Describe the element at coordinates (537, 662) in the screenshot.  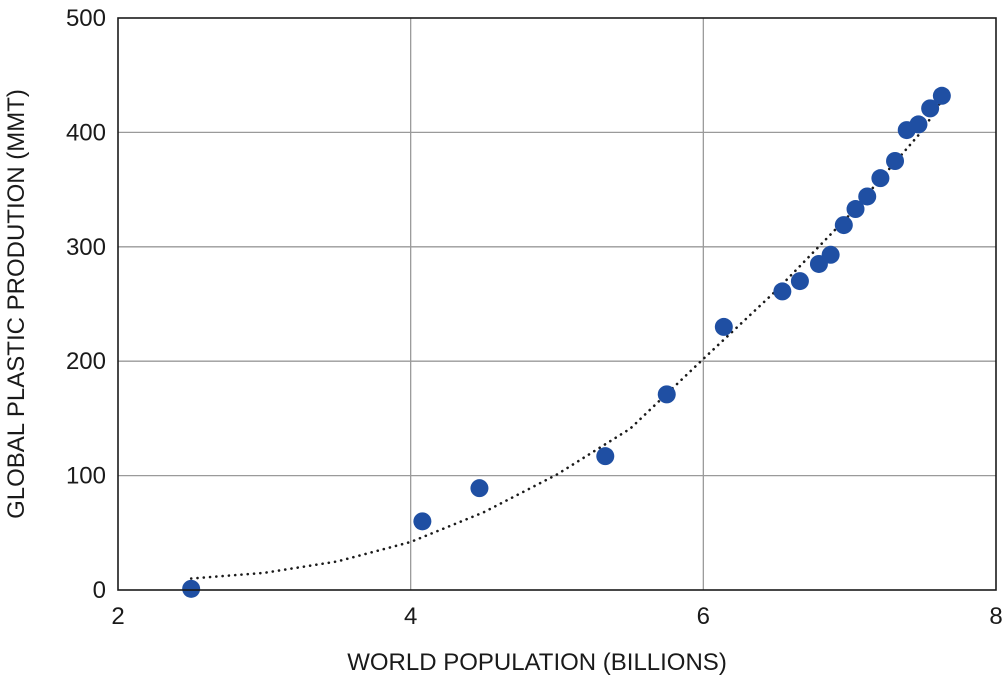
I see `x-axis-title: WORLD POPULATION (BILLIONS)` at that location.